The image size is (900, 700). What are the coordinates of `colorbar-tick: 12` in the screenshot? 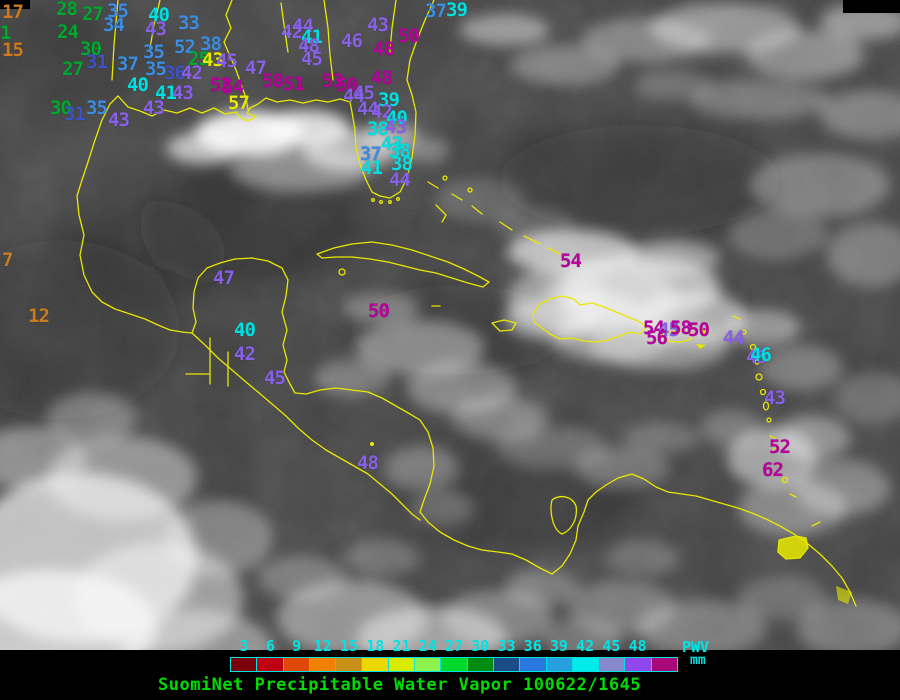 It's located at (322, 646).